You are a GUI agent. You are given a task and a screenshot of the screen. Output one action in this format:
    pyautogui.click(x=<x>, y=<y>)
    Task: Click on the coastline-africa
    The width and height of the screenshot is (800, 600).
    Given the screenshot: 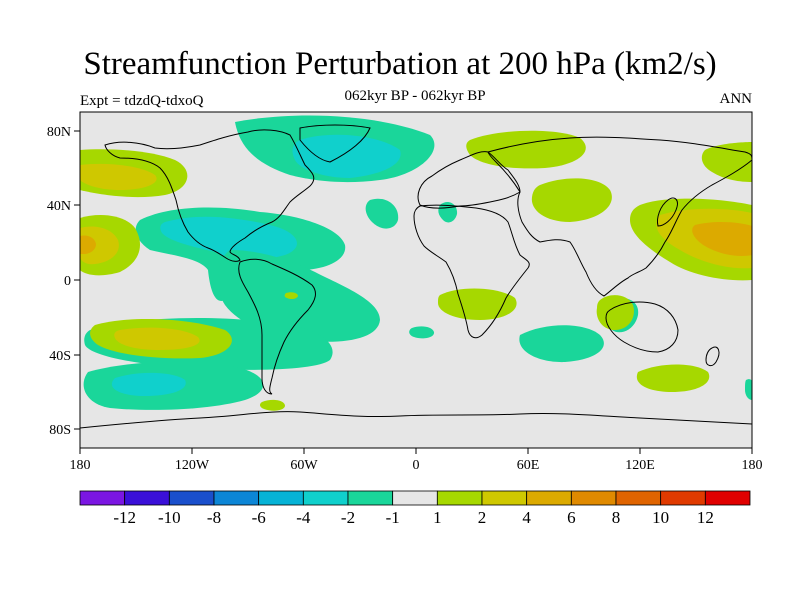 What is the action you would take?
    pyautogui.click(x=471, y=271)
    